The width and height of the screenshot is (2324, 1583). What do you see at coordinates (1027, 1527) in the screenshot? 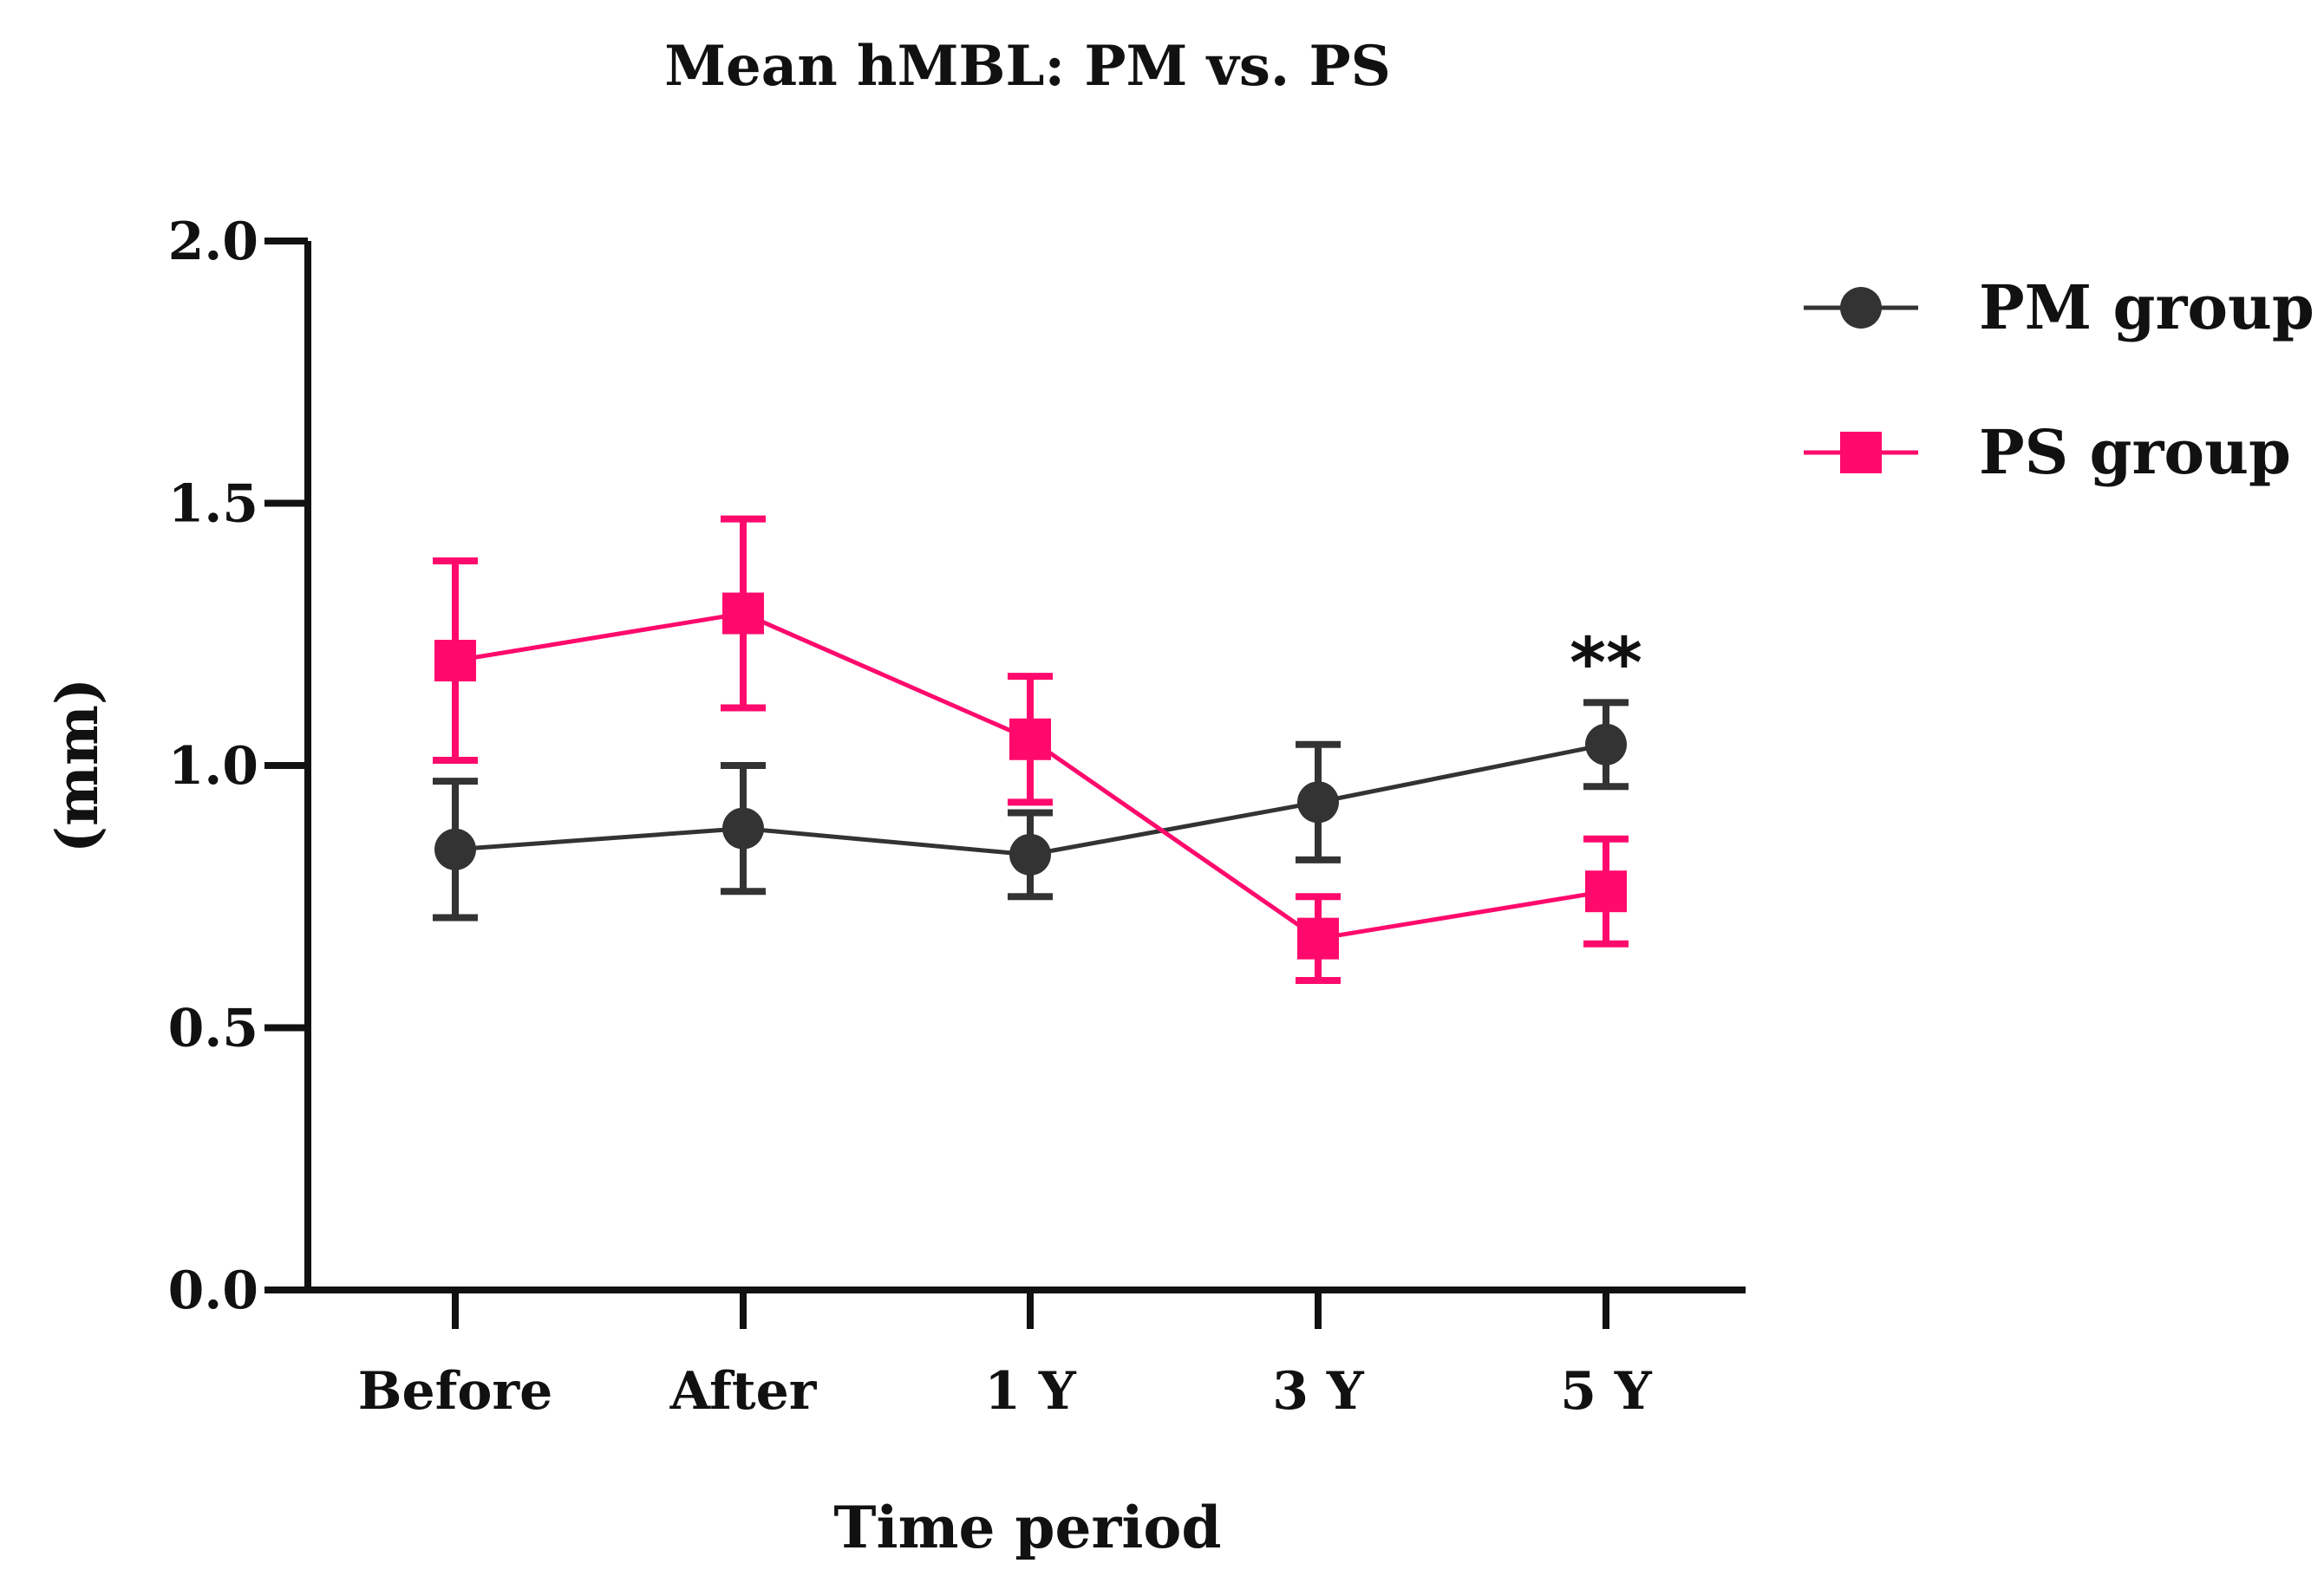
I see `x-axis-title: Time period` at bounding box center [1027, 1527].